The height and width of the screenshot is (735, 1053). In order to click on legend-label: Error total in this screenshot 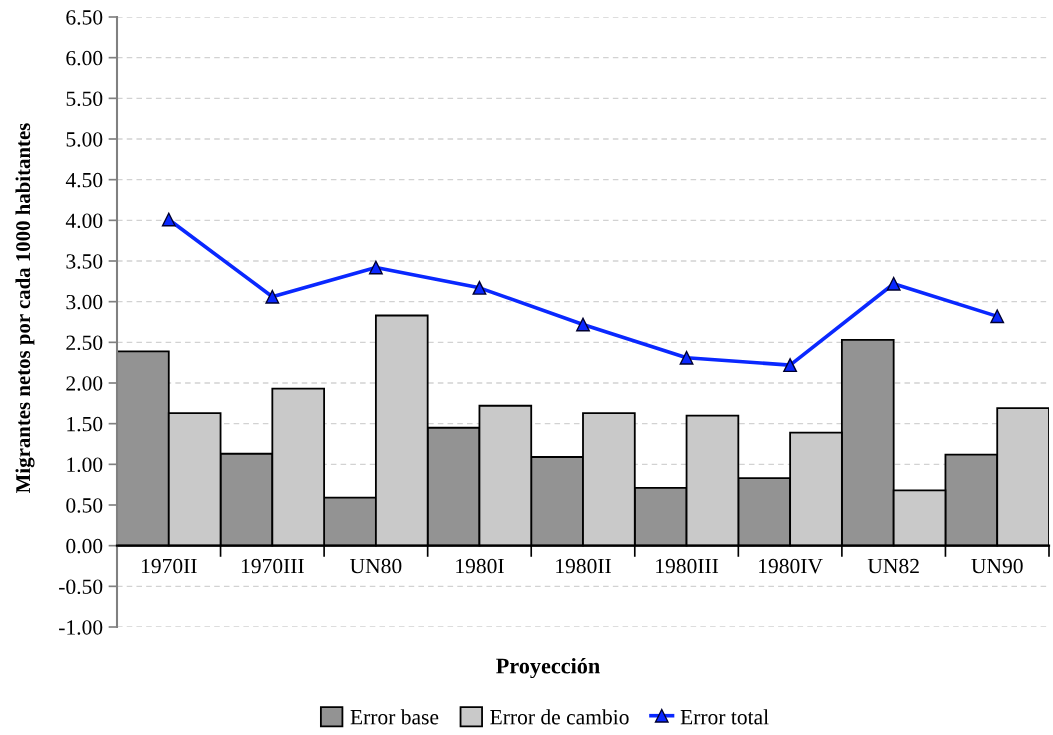, I will do `click(724, 717)`.